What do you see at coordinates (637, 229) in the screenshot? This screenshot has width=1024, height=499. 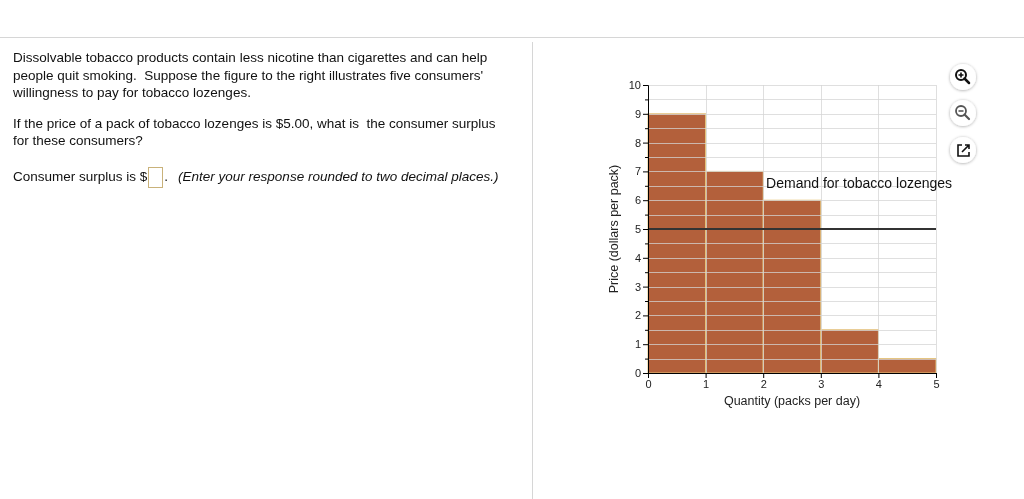 I see `y-tick-label: 5` at bounding box center [637, 229].